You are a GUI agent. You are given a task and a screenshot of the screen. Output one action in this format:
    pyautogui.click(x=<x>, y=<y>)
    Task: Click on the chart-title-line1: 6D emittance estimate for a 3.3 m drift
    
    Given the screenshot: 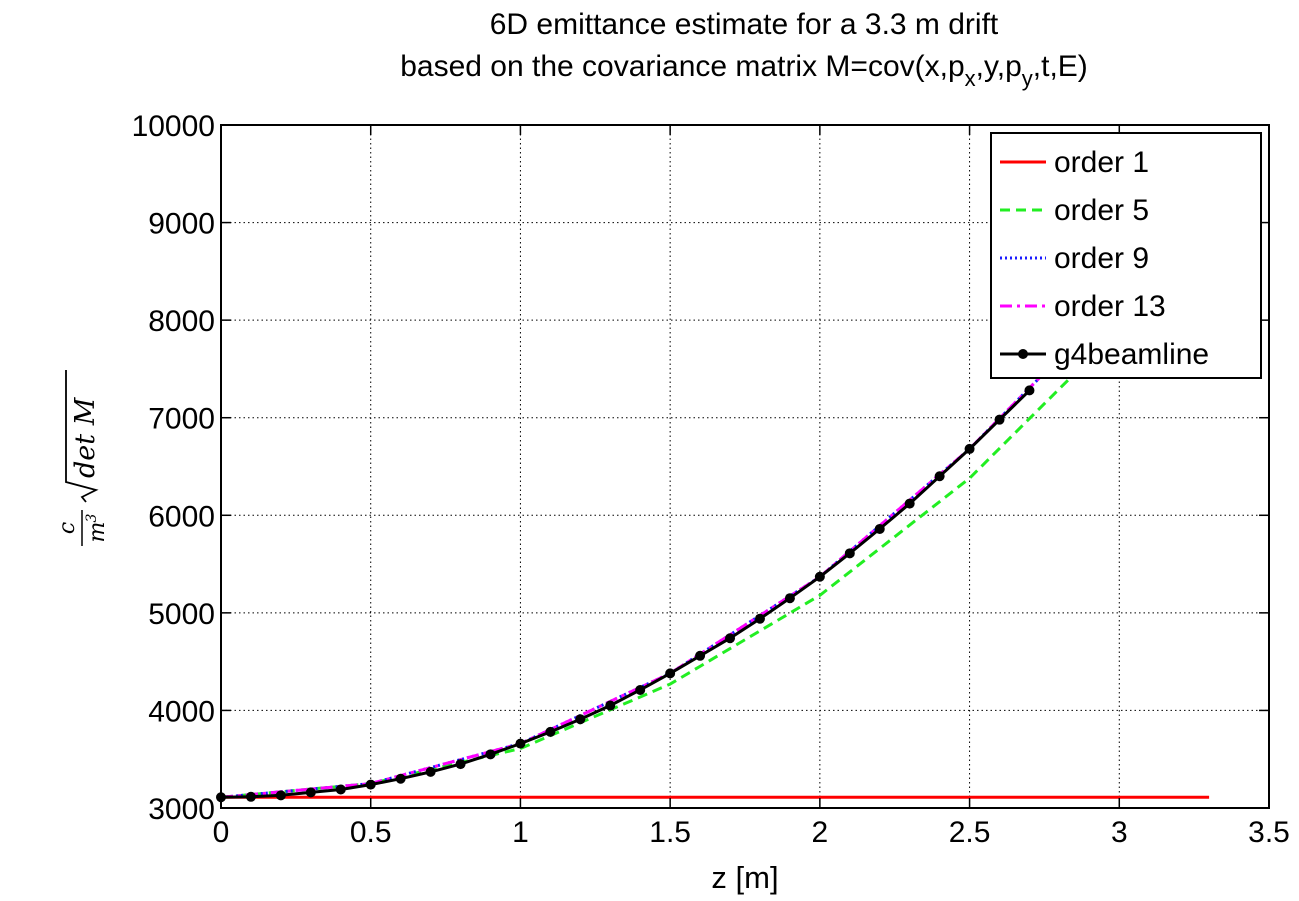 What is the action you would take?
    pyautogui.click(x=744, y=24)
    